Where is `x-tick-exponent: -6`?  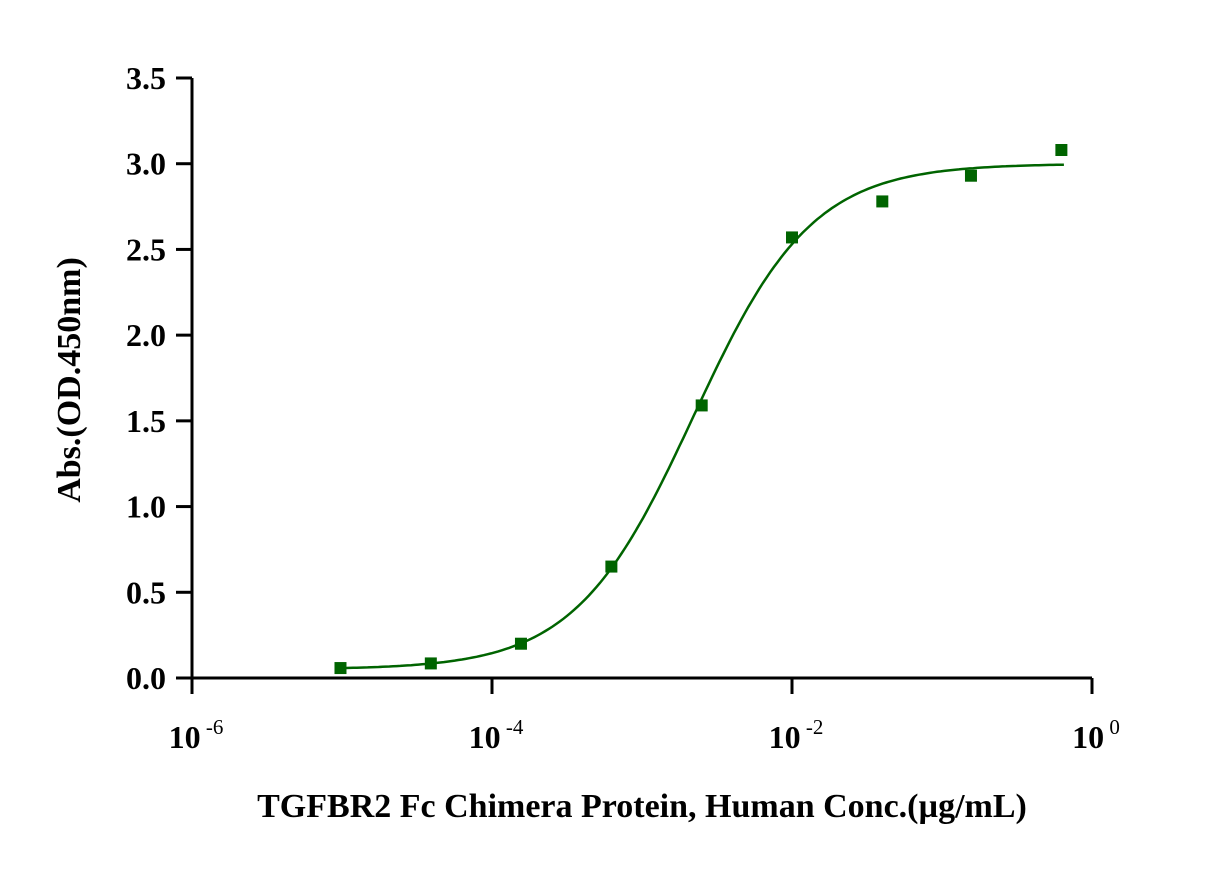
x-tick-exponent: -6 is located at coordinates (212, 727).